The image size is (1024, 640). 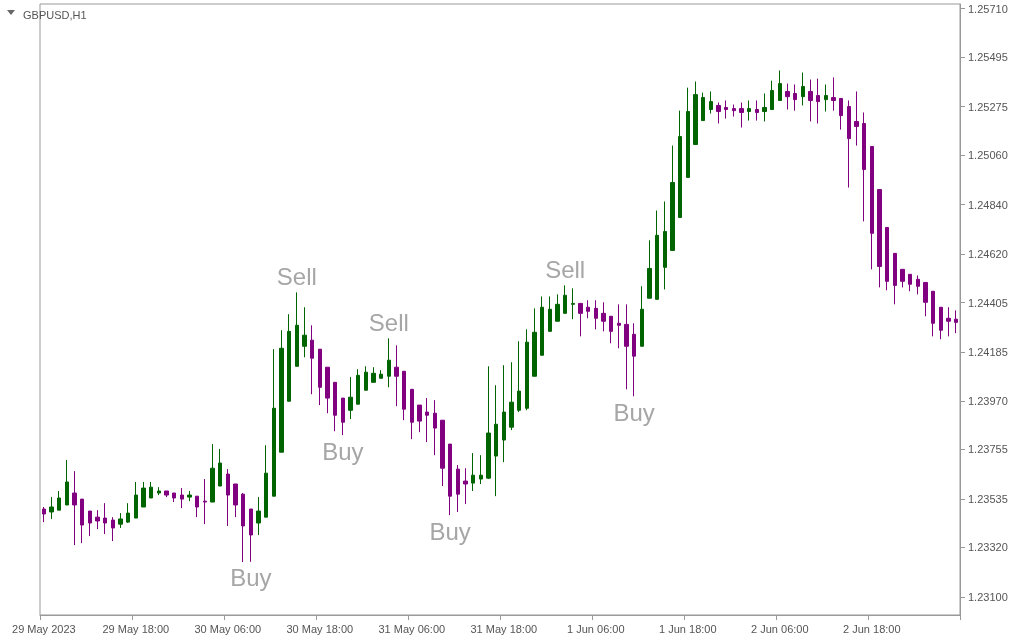 I want to click on x-tick-label: 31 May 06:00, so click(x=412, y=628).